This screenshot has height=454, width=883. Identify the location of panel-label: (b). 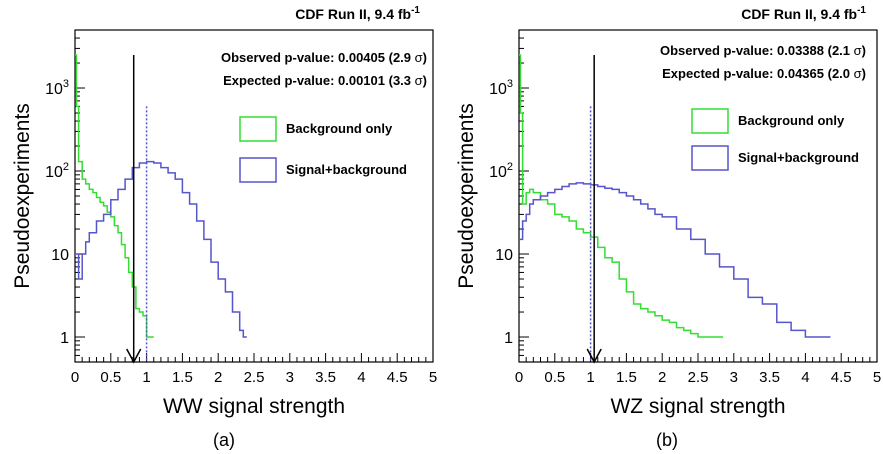
(667, 440).